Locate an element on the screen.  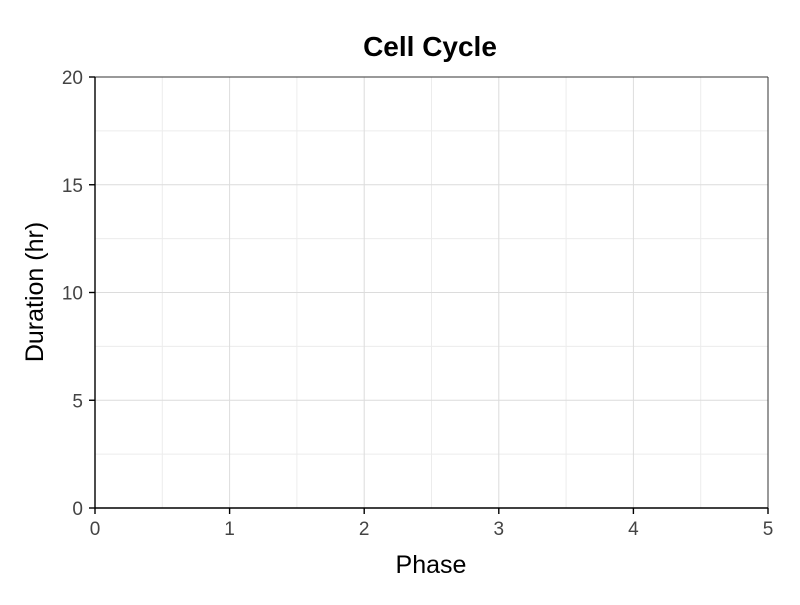
y-axis-title: Duration (hr) is located at coordinates (35, 292).